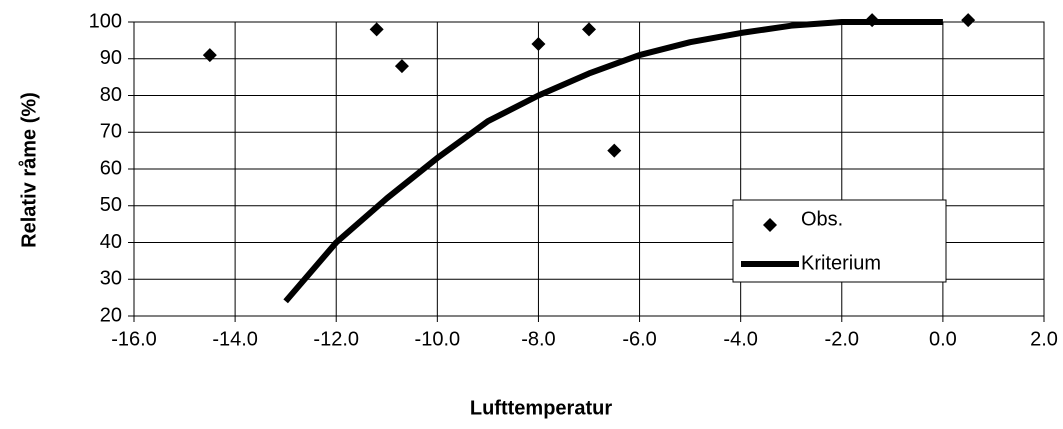 This screenshot has width=1063, height=429. I want to click on y-tick-label: 100, so click(105, 21).